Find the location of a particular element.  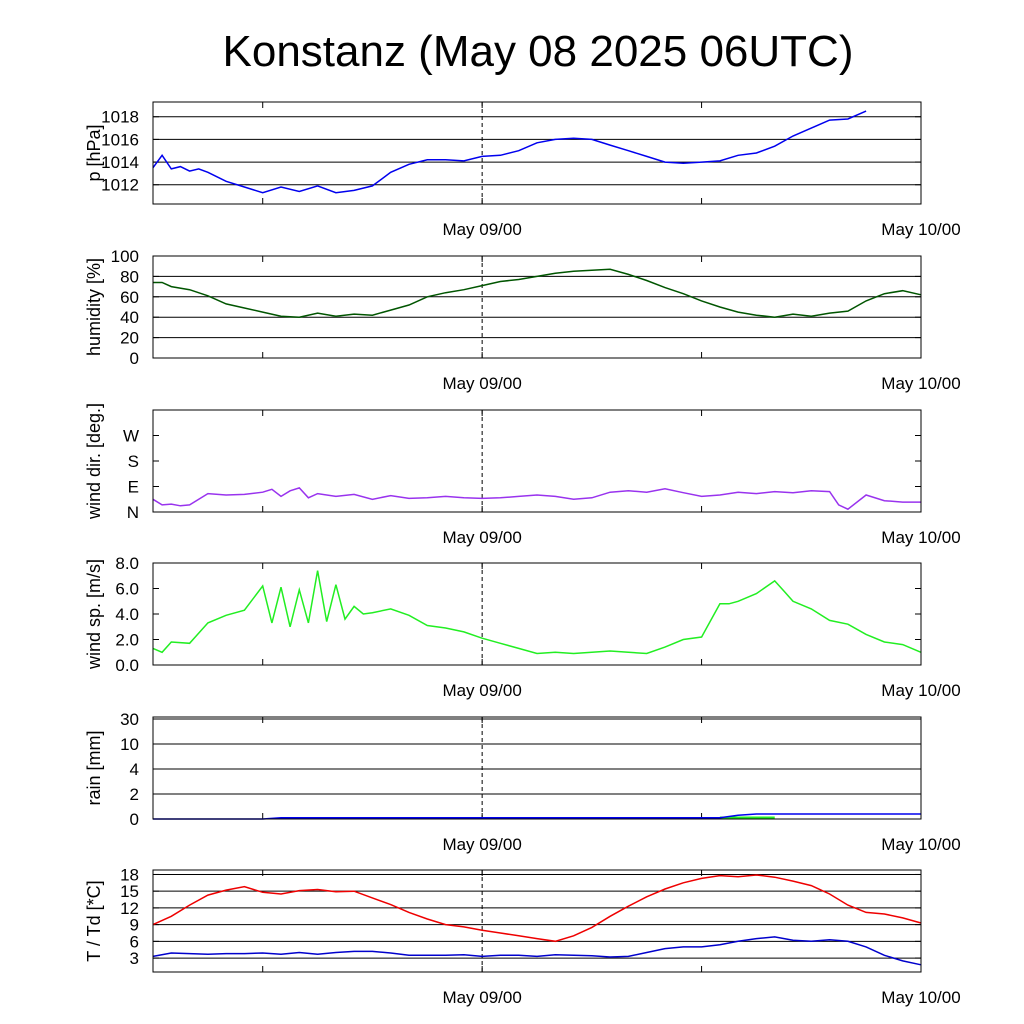

y-tick-label: 15 is located at coordinates (129, 891).